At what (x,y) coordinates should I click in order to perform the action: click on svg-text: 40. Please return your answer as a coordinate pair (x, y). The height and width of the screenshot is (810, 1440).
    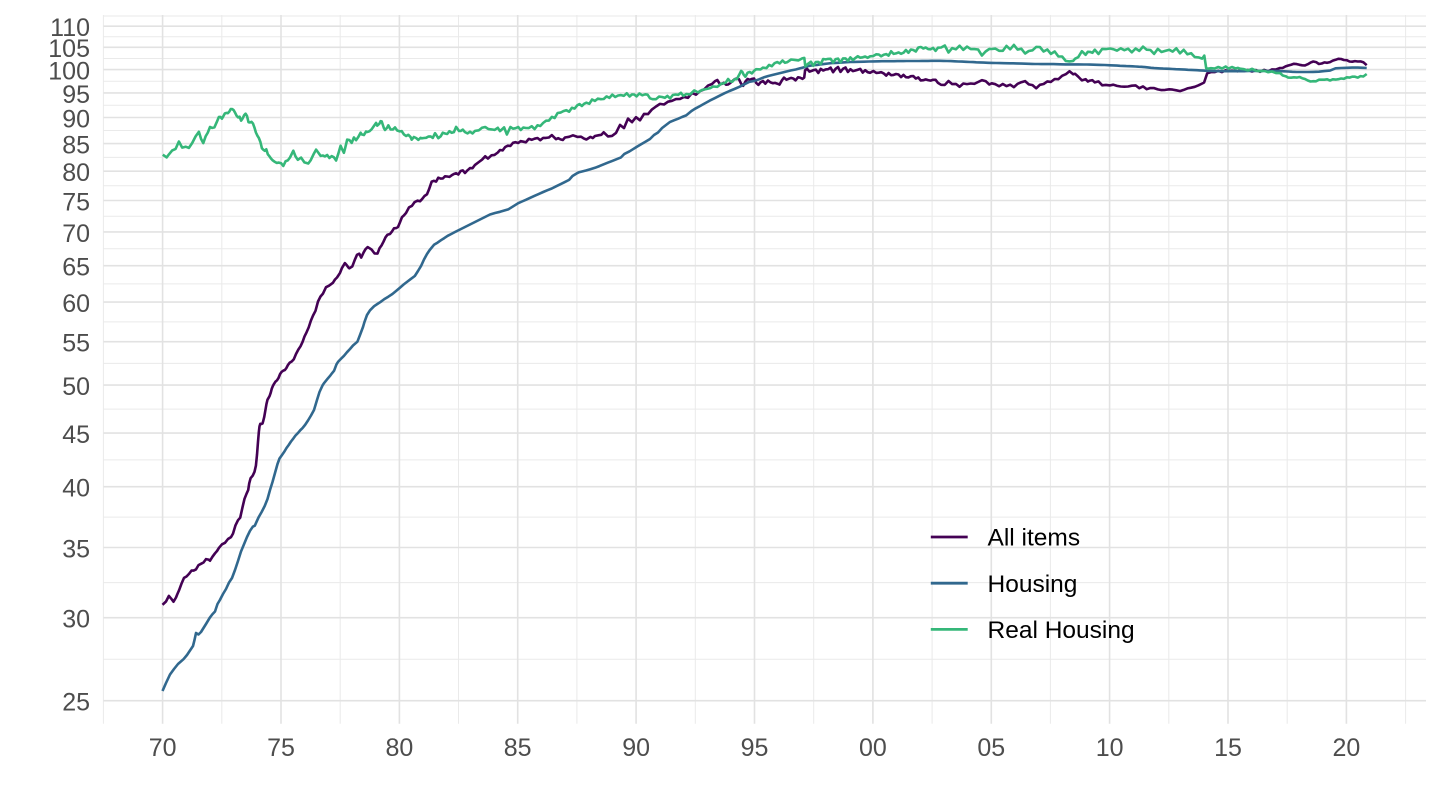
    Looking at the image, I should click on (76, 489).